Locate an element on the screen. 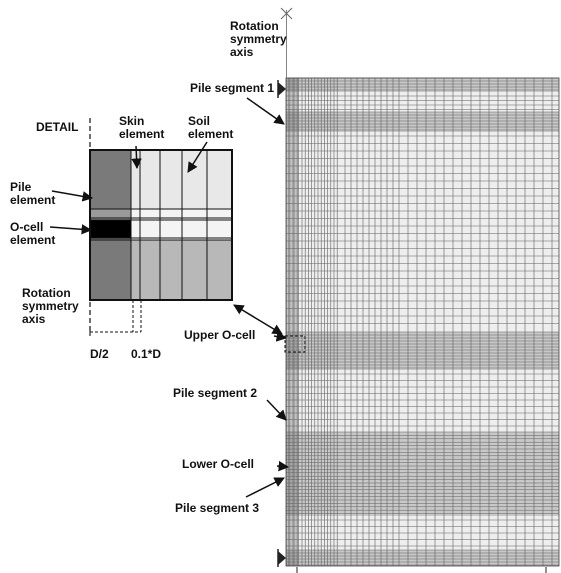 The height and width of the screenshot is (573, 561). pile-segment-3-label: Pile segment 3 is located at coordinates (217, 508).